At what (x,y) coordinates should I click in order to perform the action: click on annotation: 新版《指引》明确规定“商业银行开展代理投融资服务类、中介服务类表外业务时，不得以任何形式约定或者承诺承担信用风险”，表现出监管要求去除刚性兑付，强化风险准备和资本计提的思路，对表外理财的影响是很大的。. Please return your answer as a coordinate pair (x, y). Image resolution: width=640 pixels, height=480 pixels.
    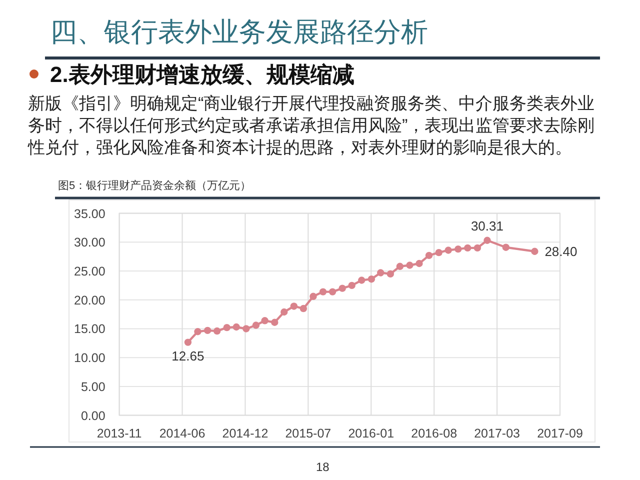
    Looking at the image, I should click on (312, 125).